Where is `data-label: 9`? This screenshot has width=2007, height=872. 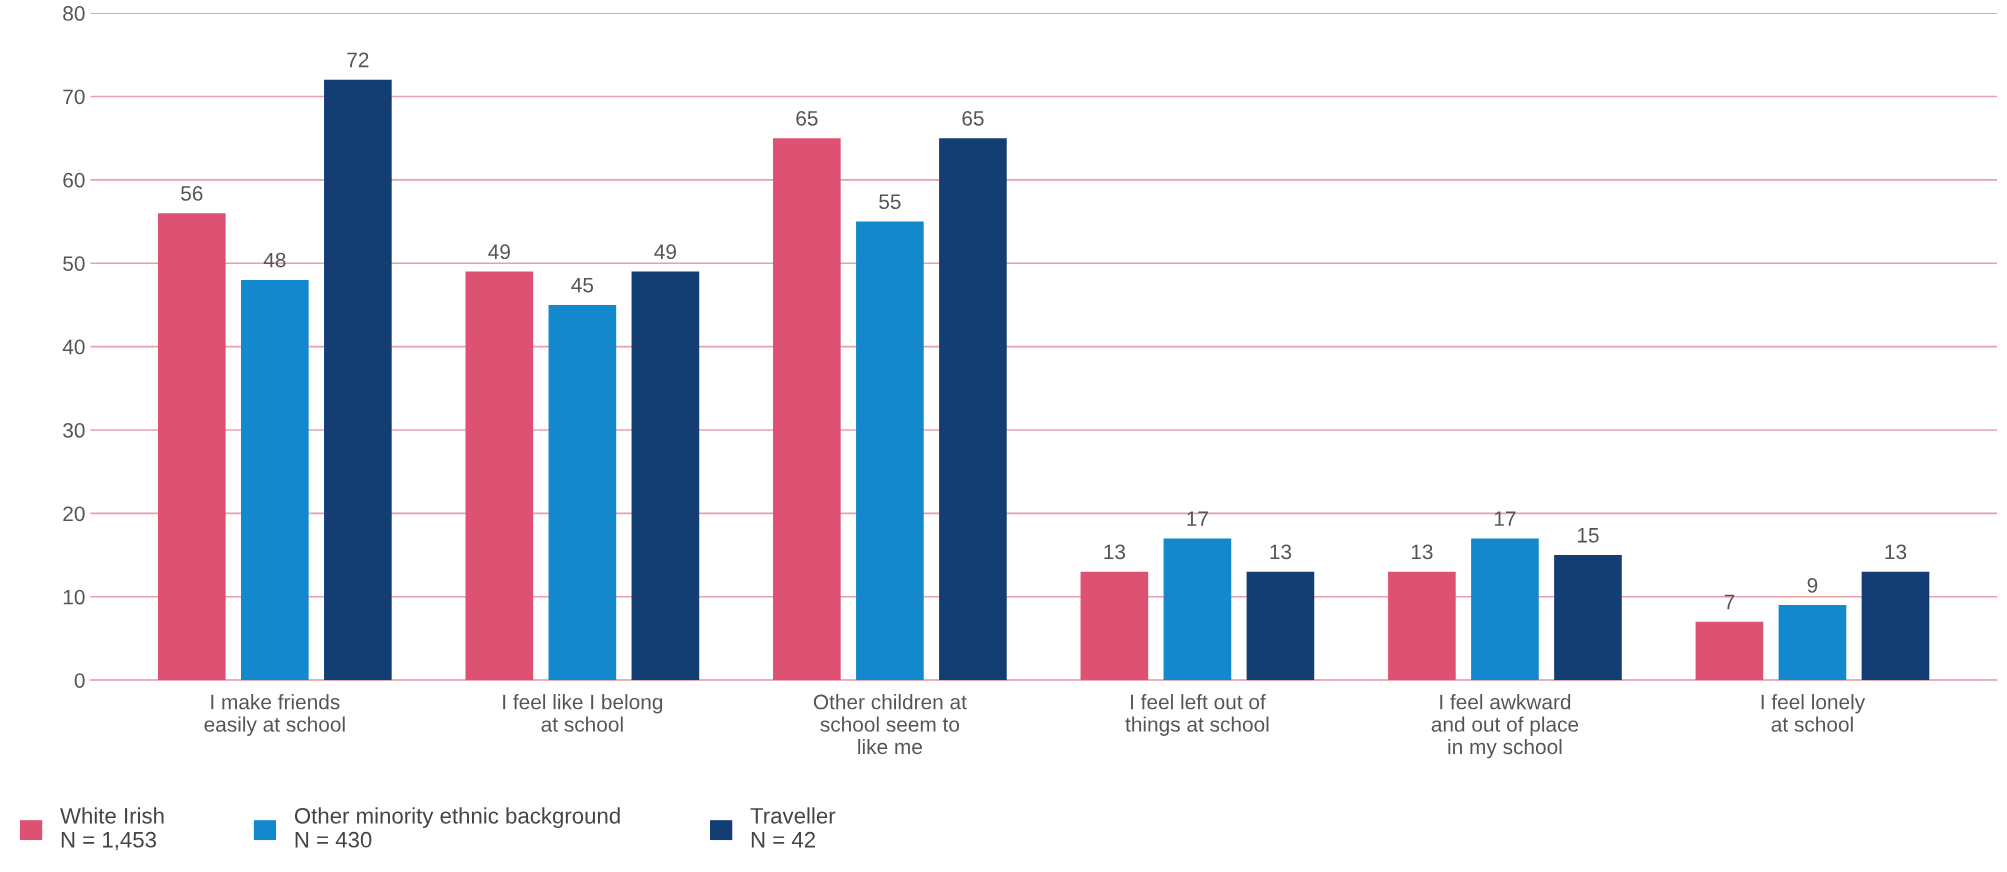
data-label: 9 is located at coordinates (1812, 585).